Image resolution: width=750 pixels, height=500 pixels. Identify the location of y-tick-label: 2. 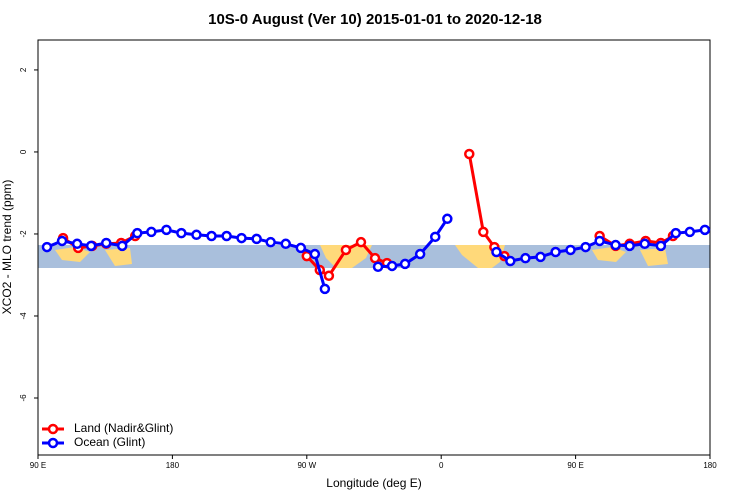
(23, 69).